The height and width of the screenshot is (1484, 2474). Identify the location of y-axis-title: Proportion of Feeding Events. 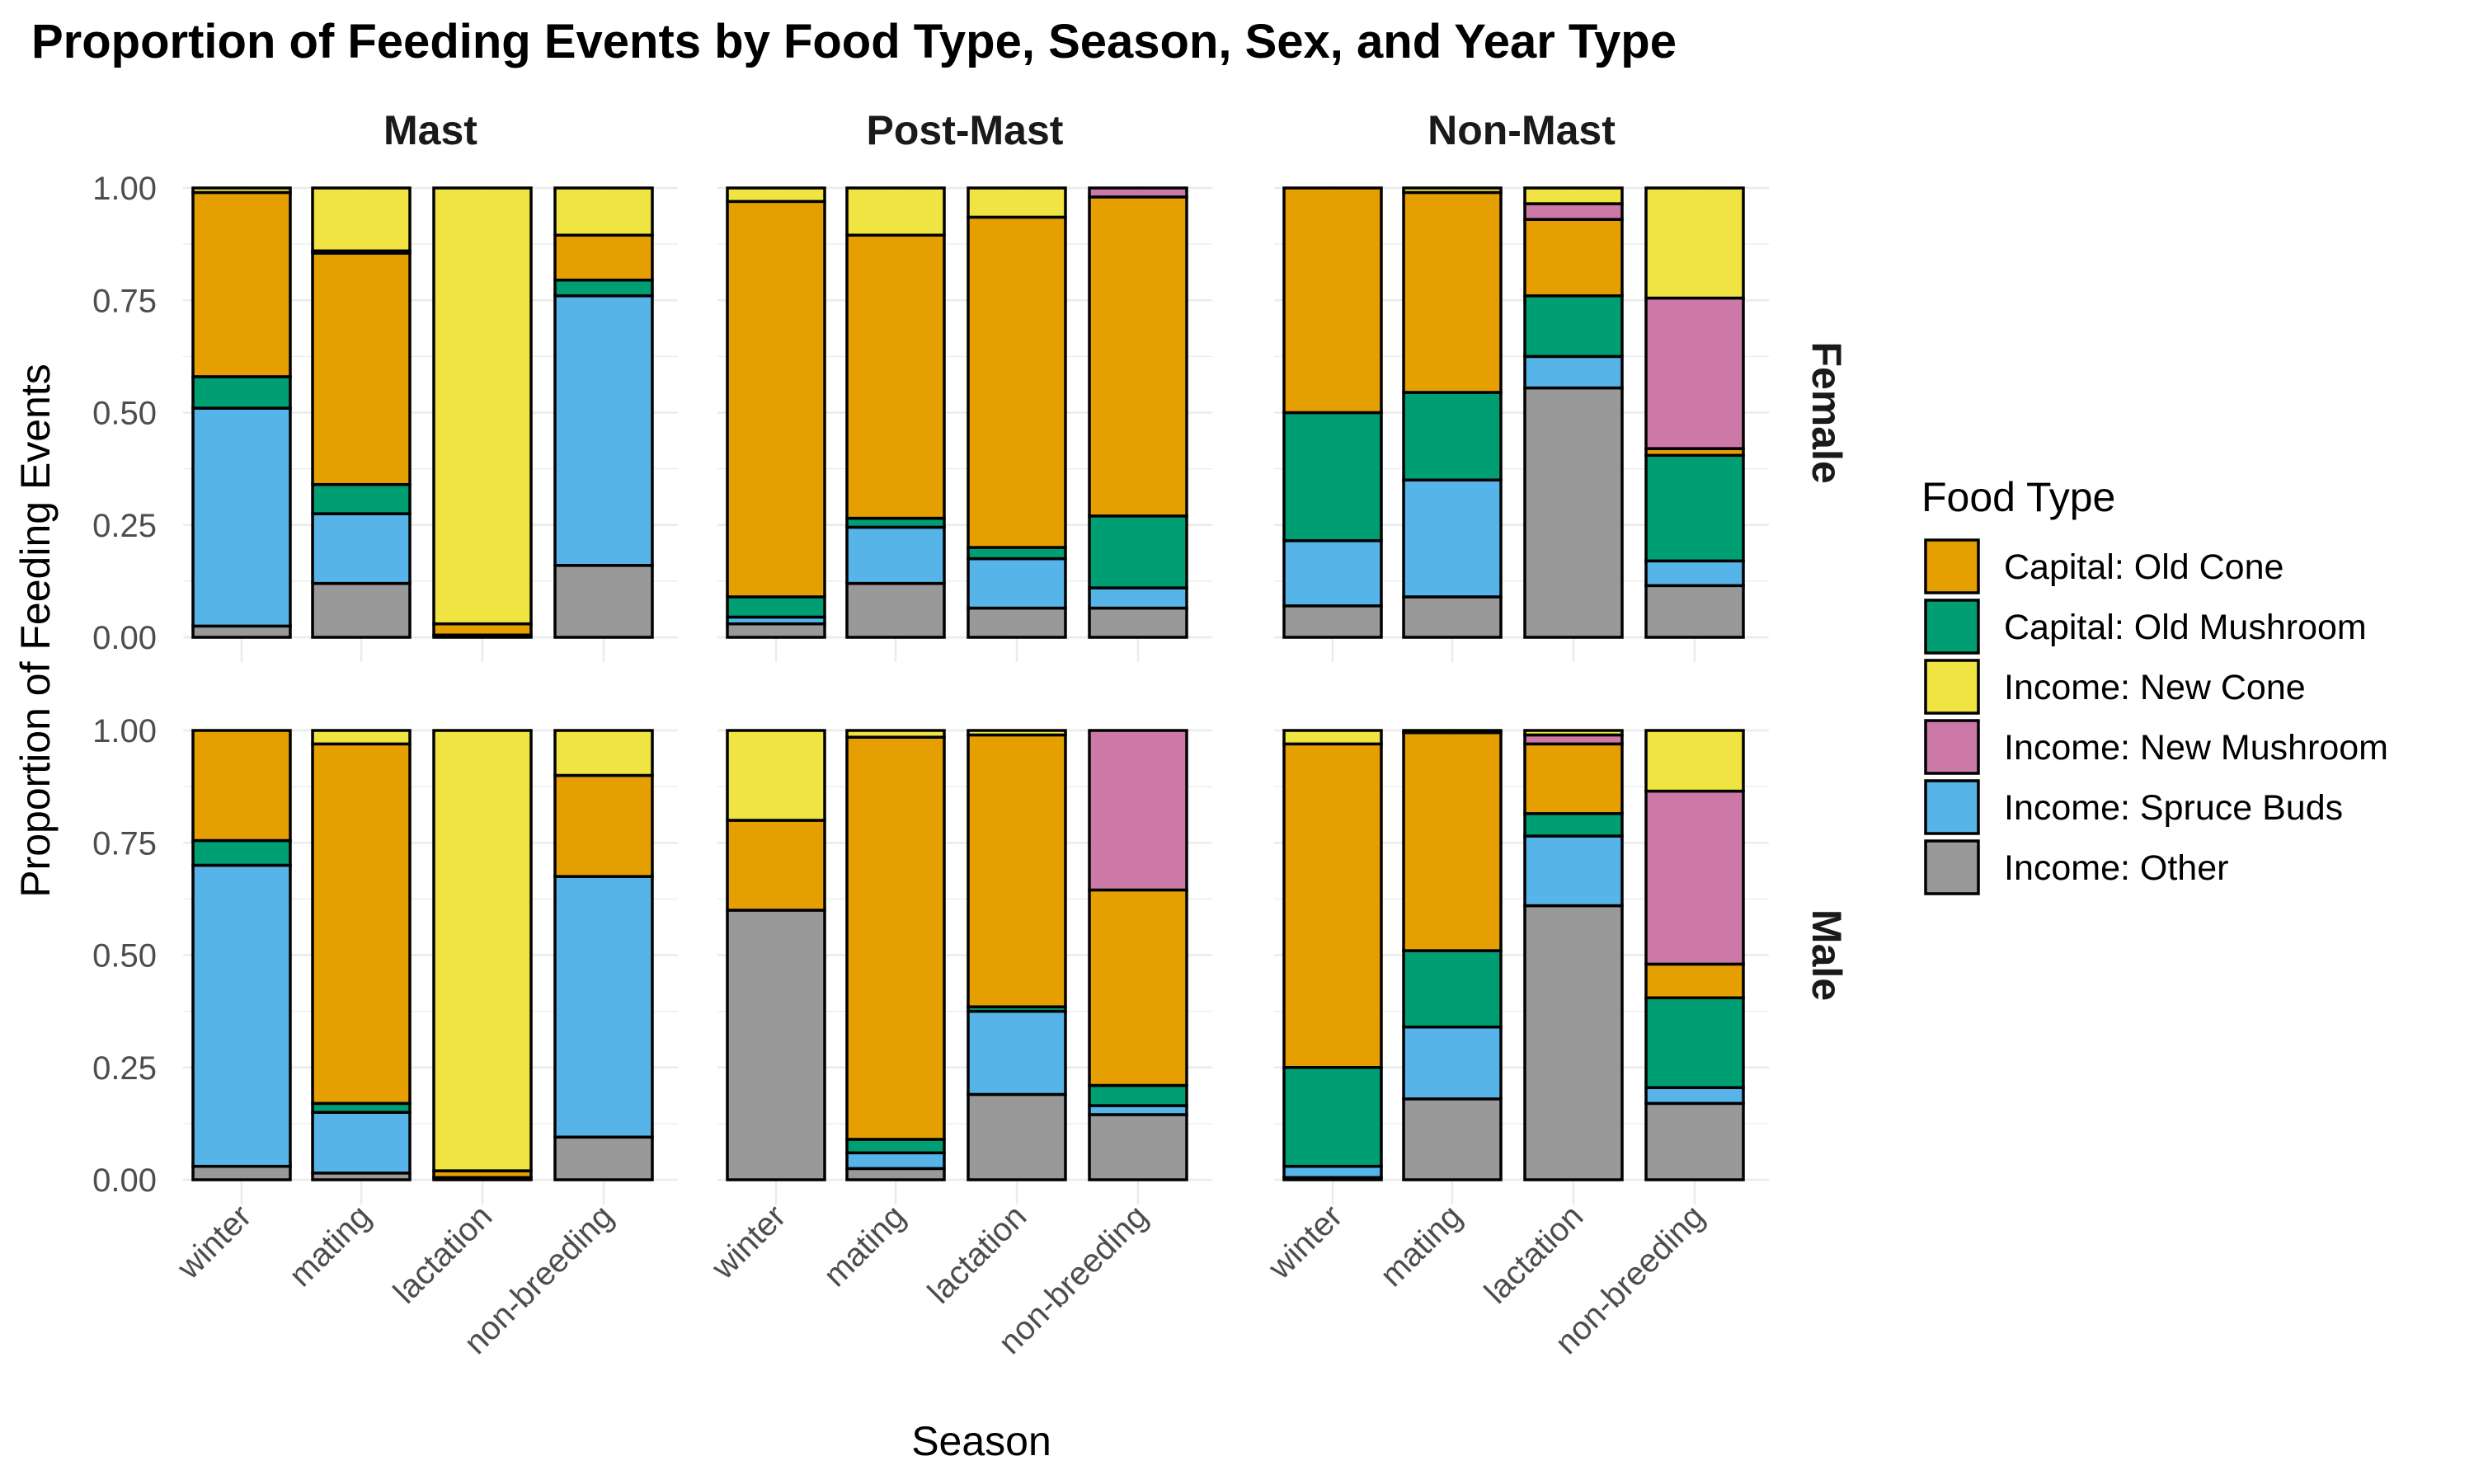
(35, 631).